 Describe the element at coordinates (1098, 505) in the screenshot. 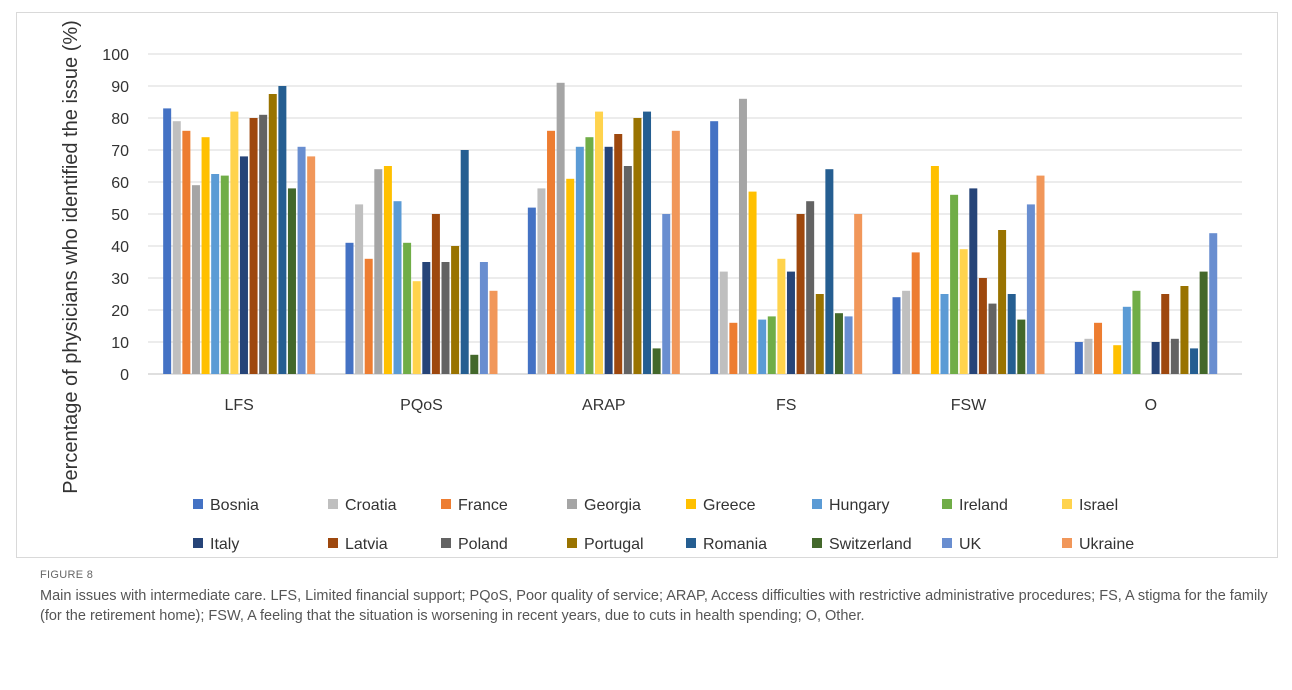

I see `legend-label: Israel` at that location.